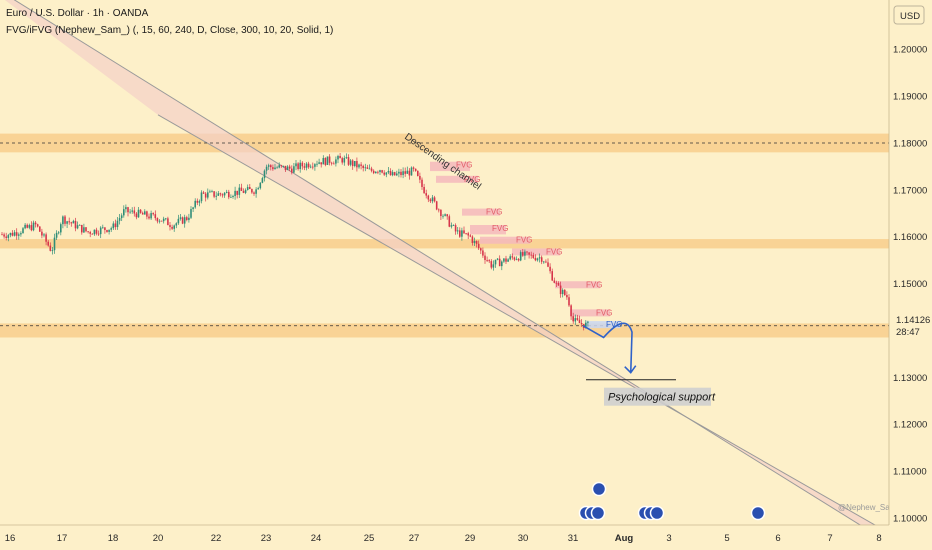  Describe the element at coordinates (910, 50) in the screenshot. I see `price-tick-label: 1.20000` at that location.